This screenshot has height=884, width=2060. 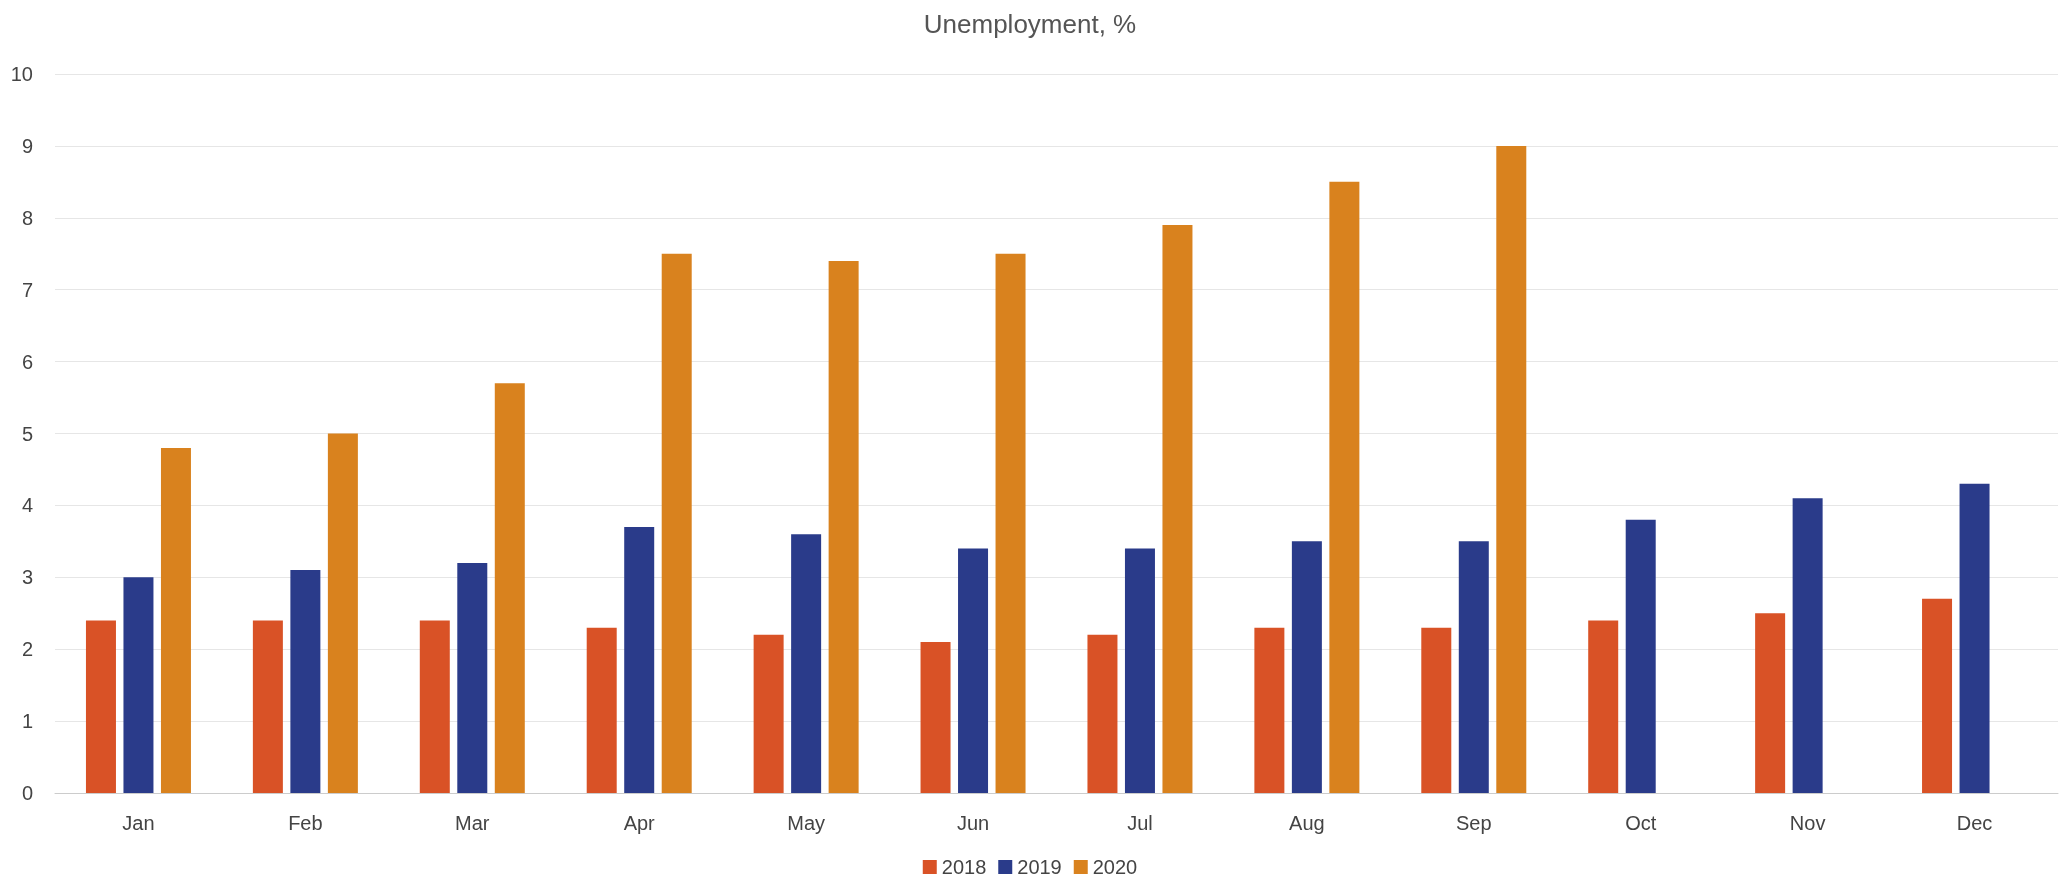 I want to click on y-tick-label: 3, so click(x=27, y=577).